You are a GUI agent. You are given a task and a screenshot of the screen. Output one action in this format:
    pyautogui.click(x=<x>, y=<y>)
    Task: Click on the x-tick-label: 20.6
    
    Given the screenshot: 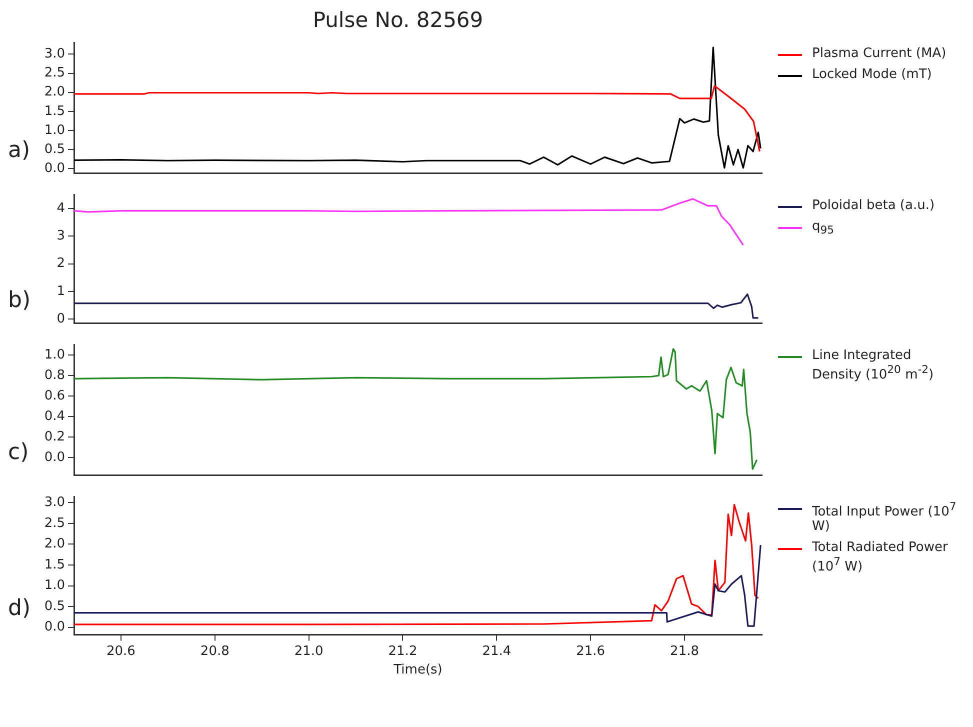 What is the action you would take?
    pyautogui.click(x=121, y=651)
    